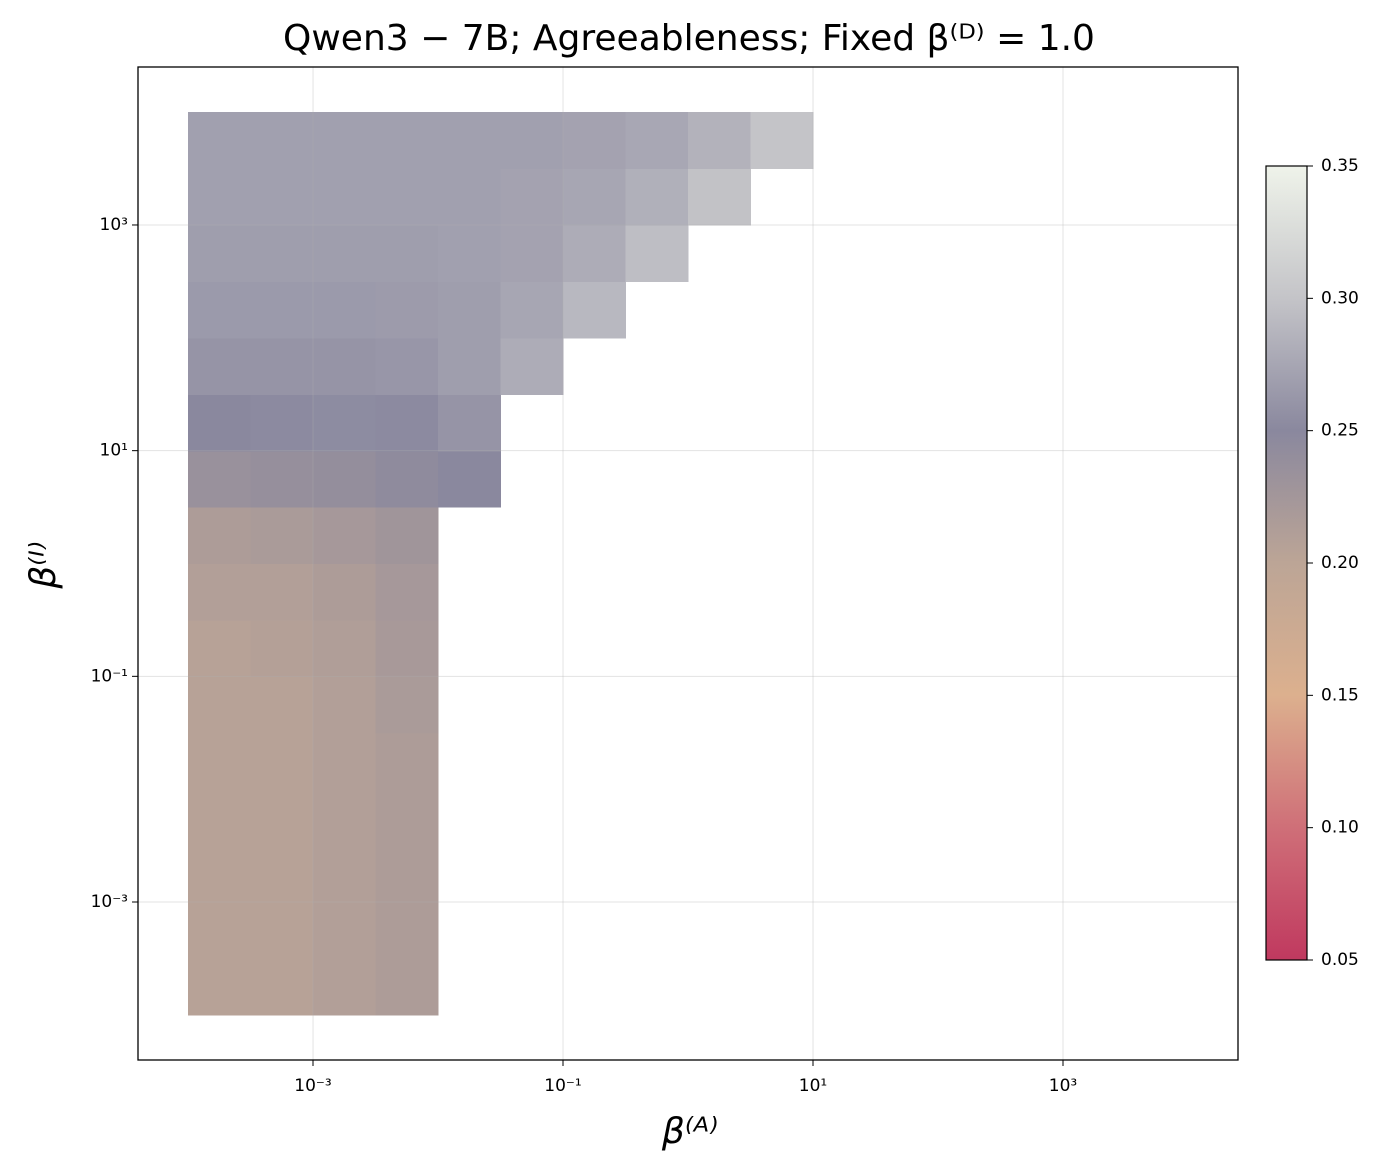 Image resolution: width=1381 pixels, height=1173 pixels. Describe the element at coordinates (813, 1086) in the screenshot. I see `x-tick-label: 10¹` at that location.